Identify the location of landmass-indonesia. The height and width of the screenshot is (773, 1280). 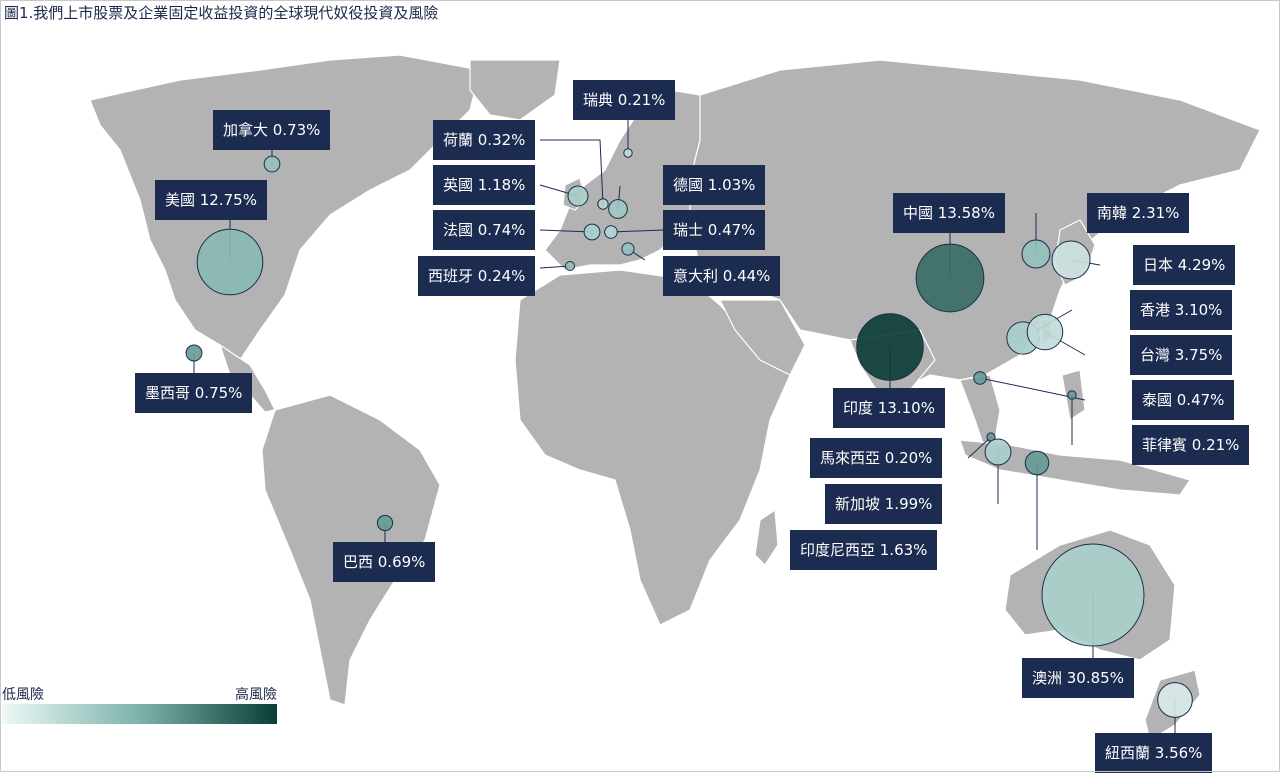
(1075, 467).